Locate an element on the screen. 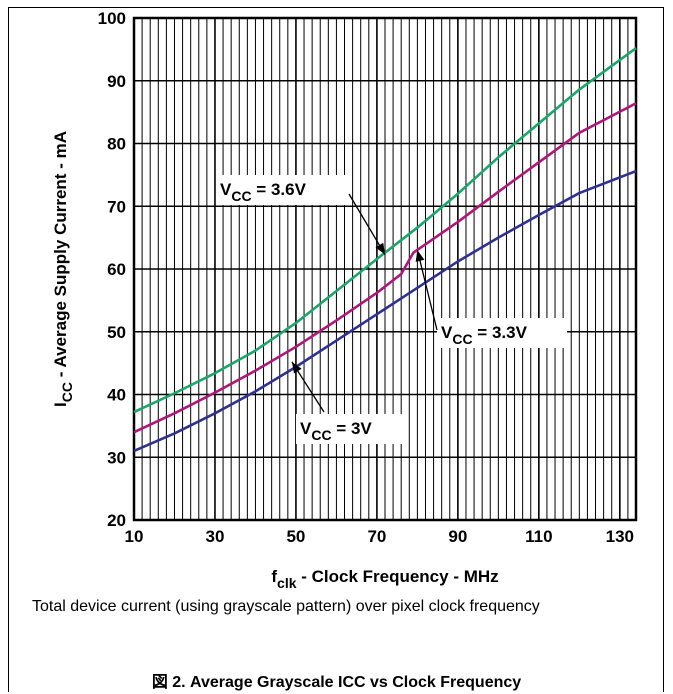 This screenshot has width=673, height=694. x-tick-label: 110 is located at coordinates (538, 536).